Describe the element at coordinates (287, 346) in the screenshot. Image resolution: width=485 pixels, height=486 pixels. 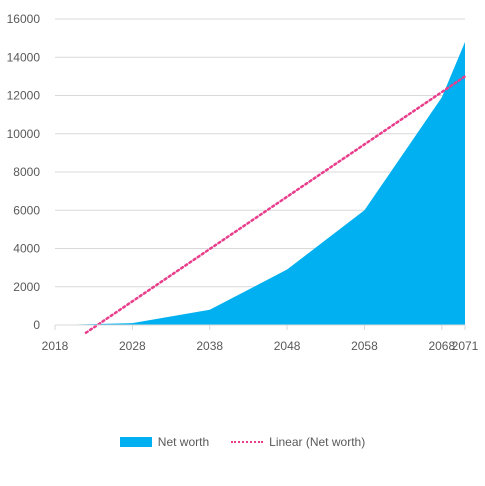
I see `x-tick-label: 2048` at that location.